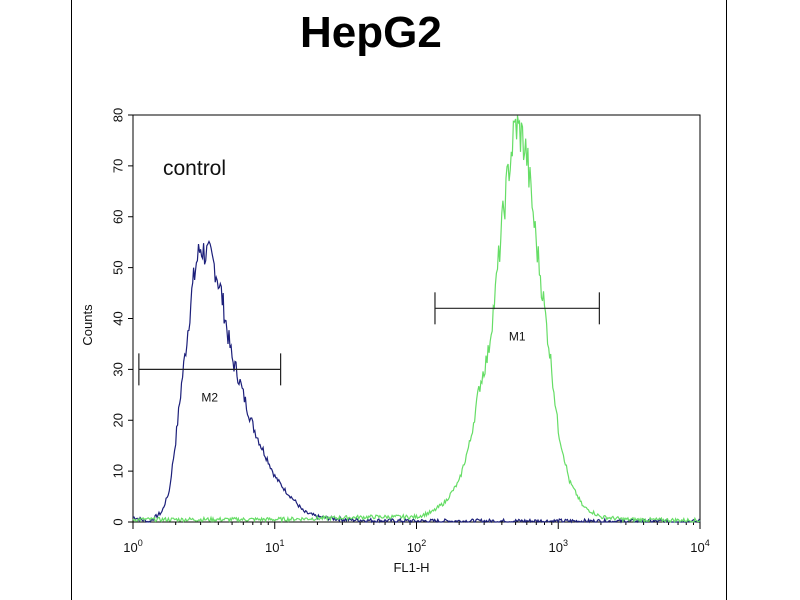 This screenshot has width=800, height=600. Describe the element at coordinates (117, 420) in the screenshot. I see `y-tick-label: 20` at that location.